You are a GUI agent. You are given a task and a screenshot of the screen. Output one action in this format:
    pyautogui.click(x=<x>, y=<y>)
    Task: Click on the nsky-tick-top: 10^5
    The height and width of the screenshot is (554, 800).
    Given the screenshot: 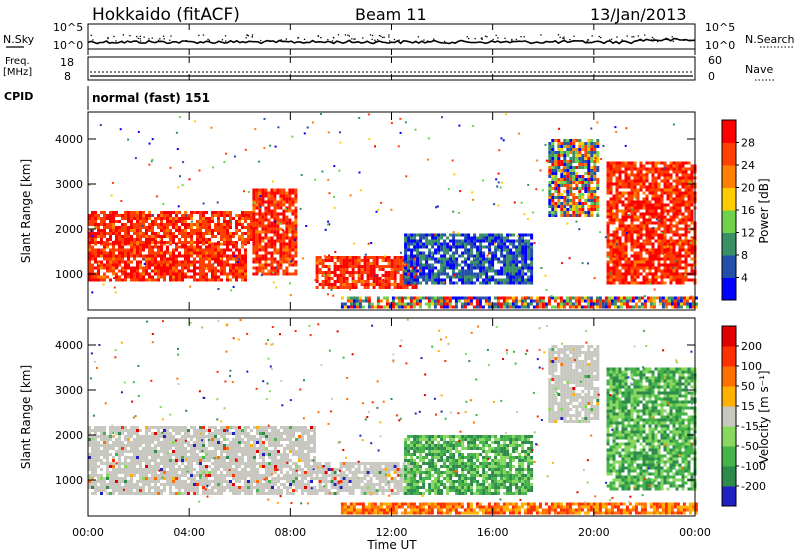 What is the action you would take?
    pyautogui.click(x=68, y=27)
    